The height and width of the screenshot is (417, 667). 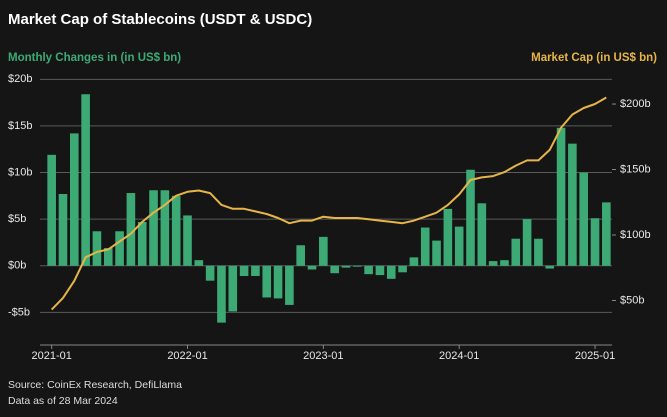 I want to click on y-tick-label: -$5b, so click(x=19, y=312).